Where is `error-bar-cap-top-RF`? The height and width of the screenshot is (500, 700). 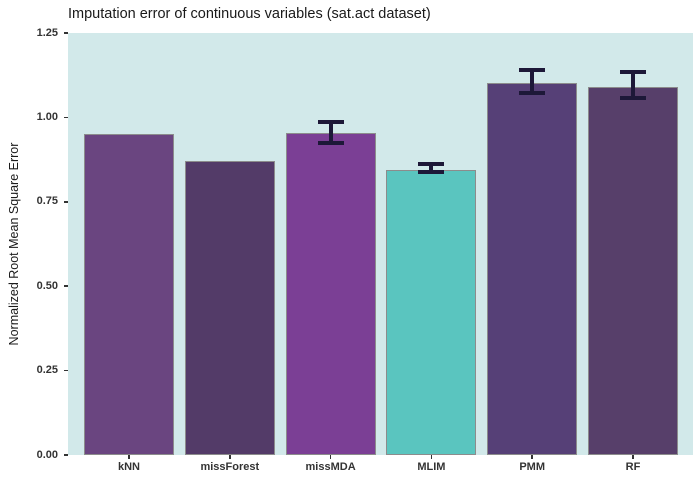 error-bar-cap-top-RF is located at coordinates (633, 72).